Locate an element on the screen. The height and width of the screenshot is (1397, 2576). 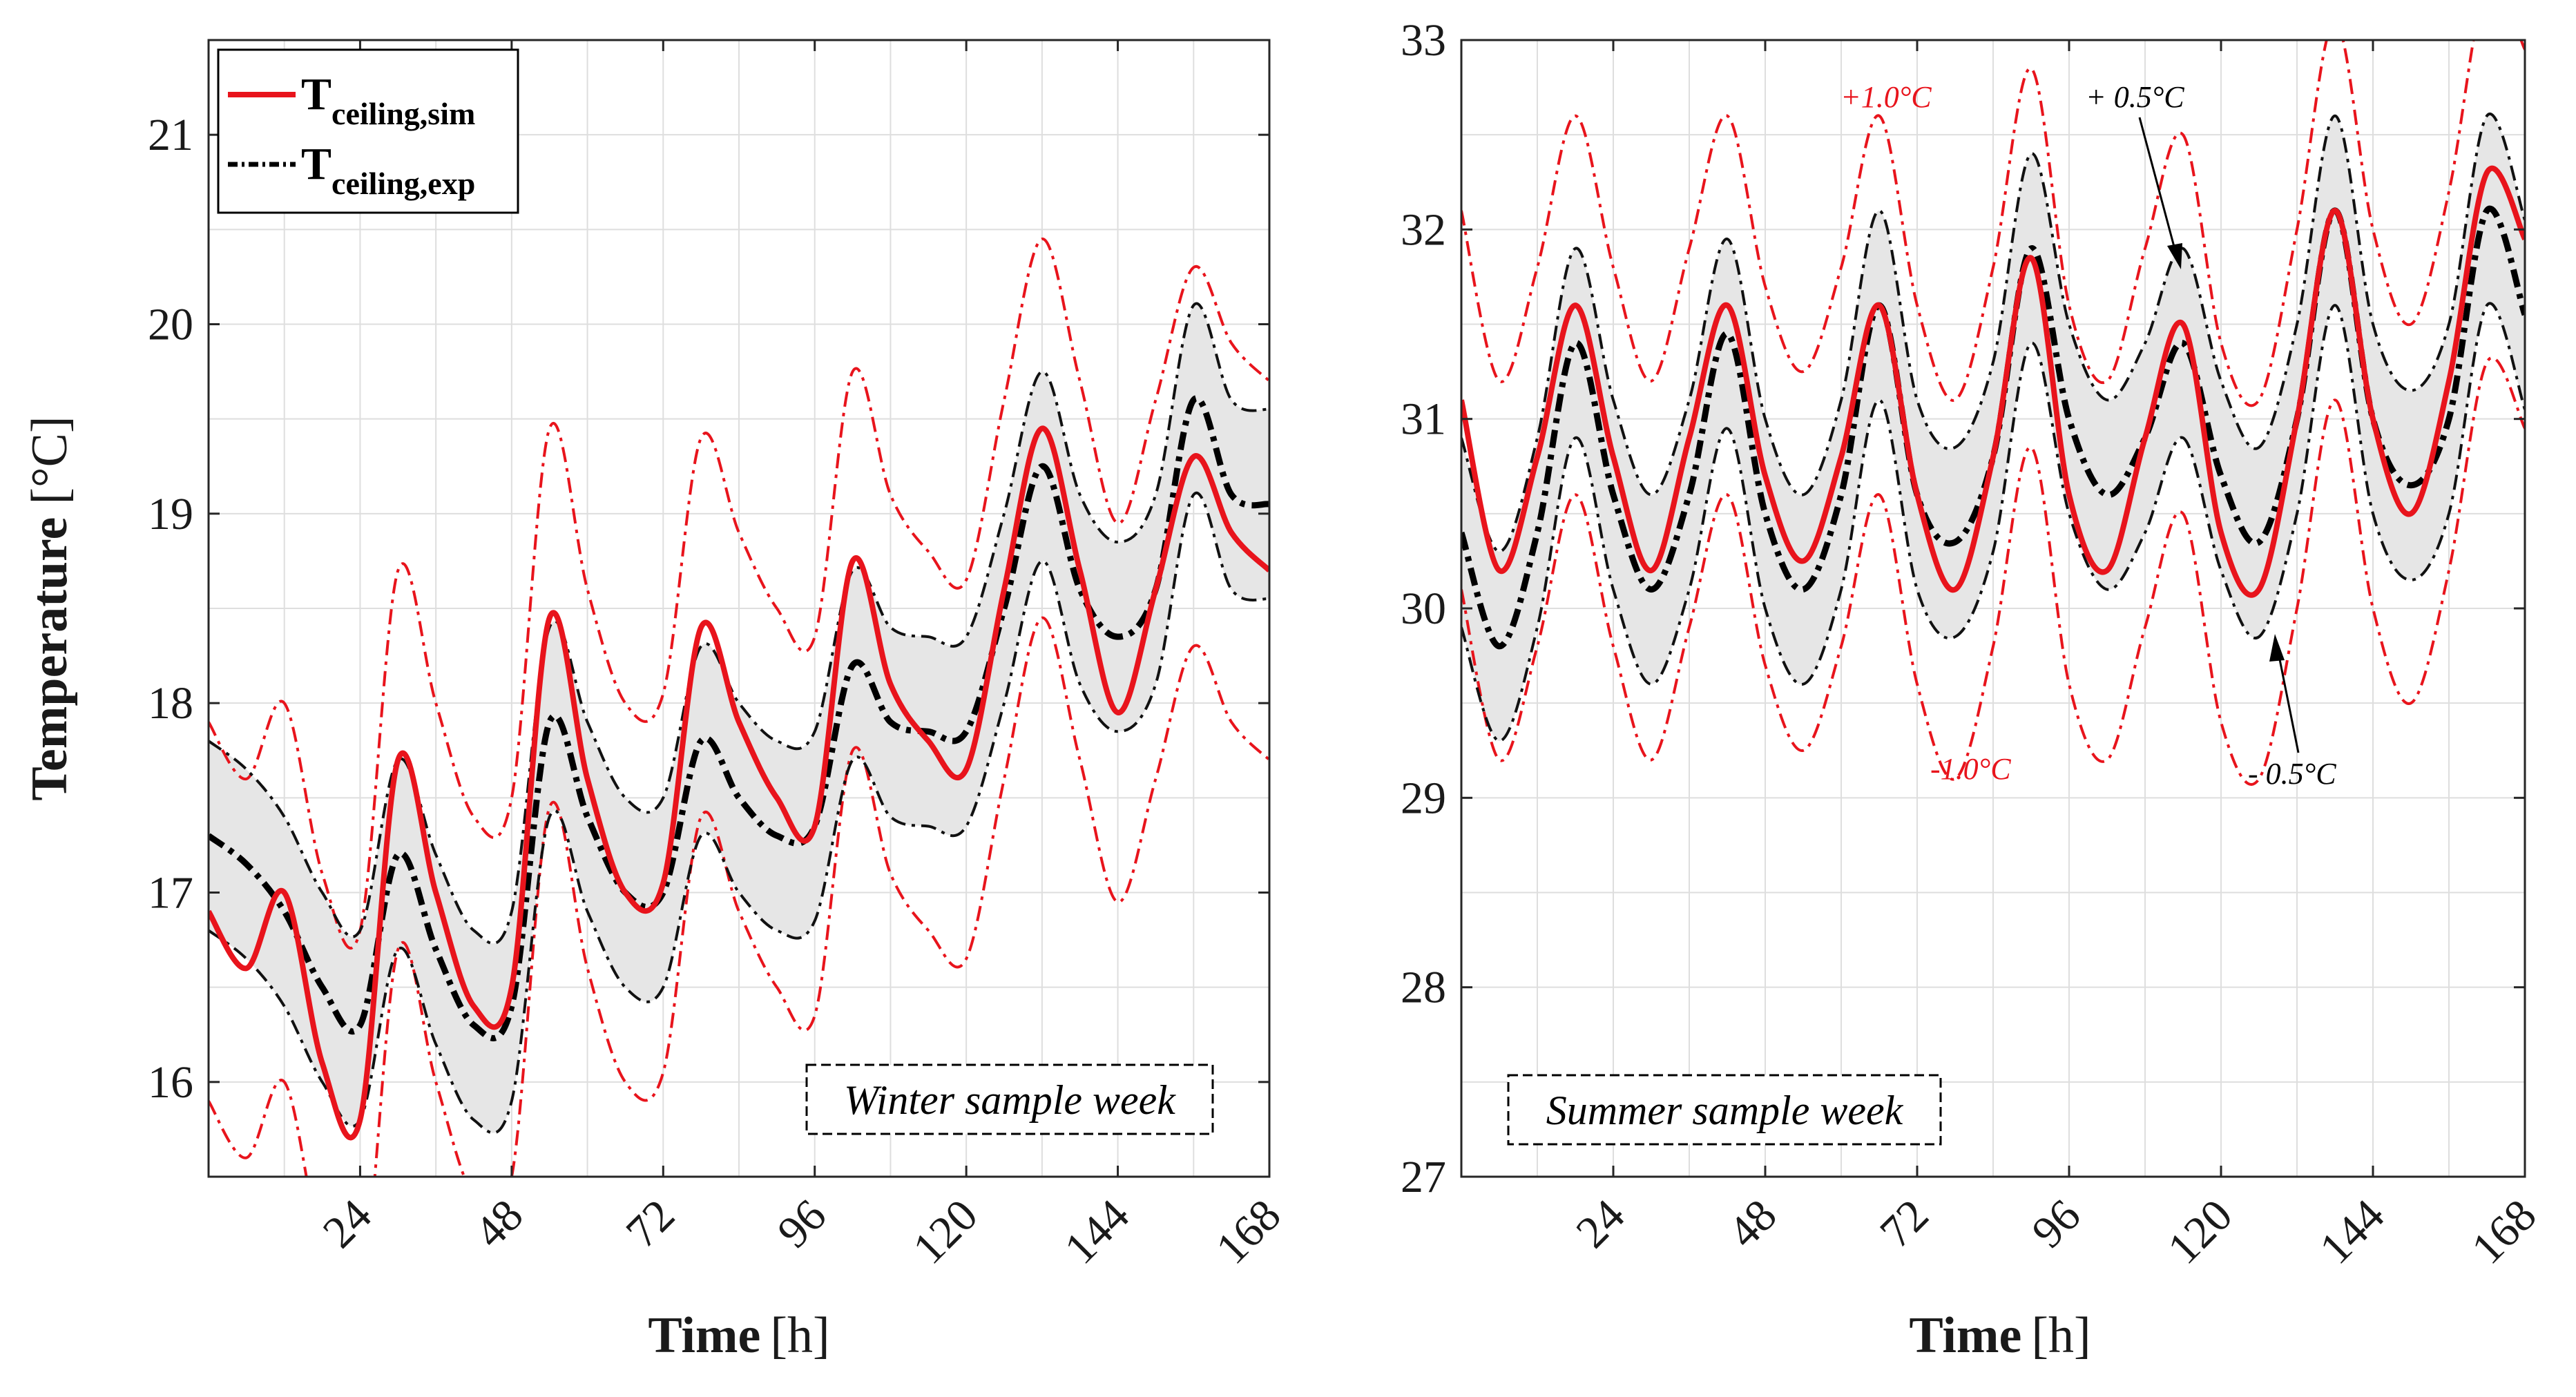
summer-series-sim-line is located at coordinates (1993, 381).